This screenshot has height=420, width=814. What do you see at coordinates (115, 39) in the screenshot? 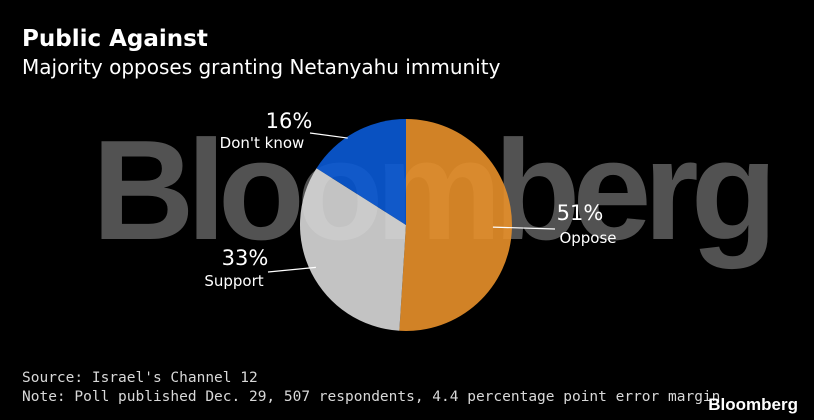
I see `chart-title: Public Against` at bounding box center [115, 39].